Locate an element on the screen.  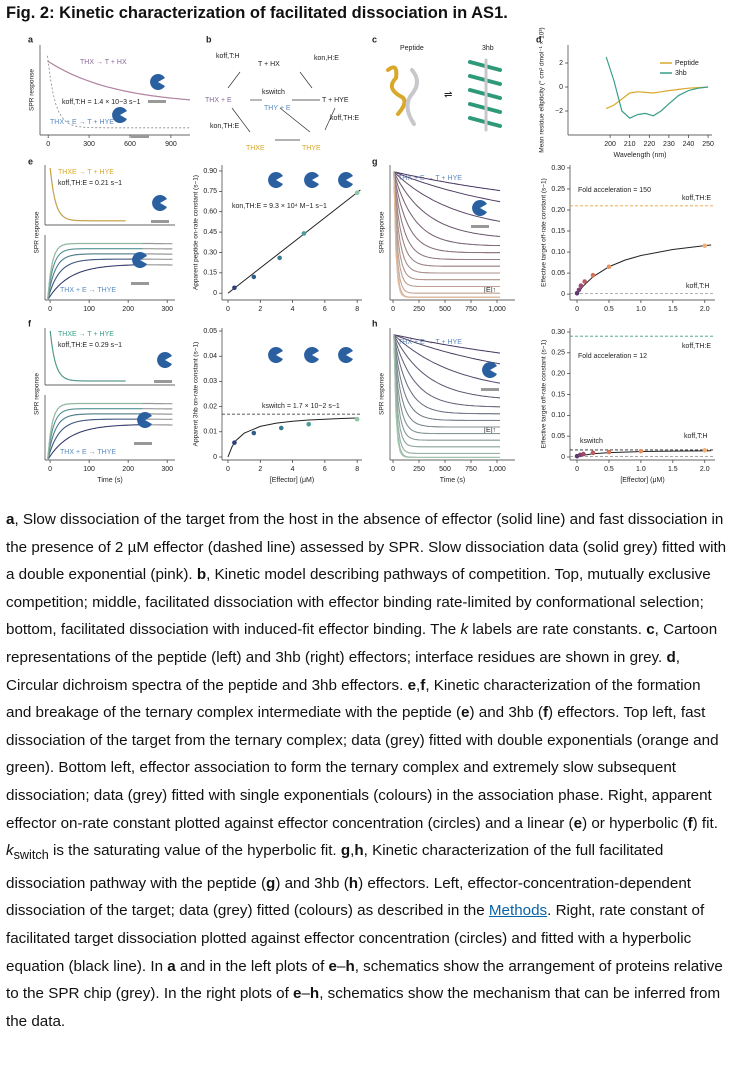
x-tick-label: 100 is located at coordinates (89, 469).